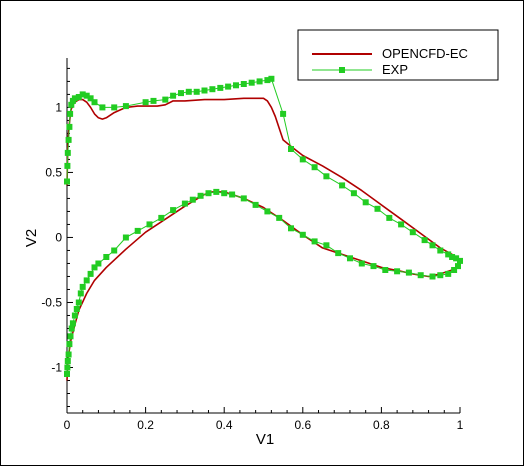 This screenshot has height=466, width=524. Describe the element at coordinates (342, 70) in the screenshot. I see `legend-marker-exp` at that location.